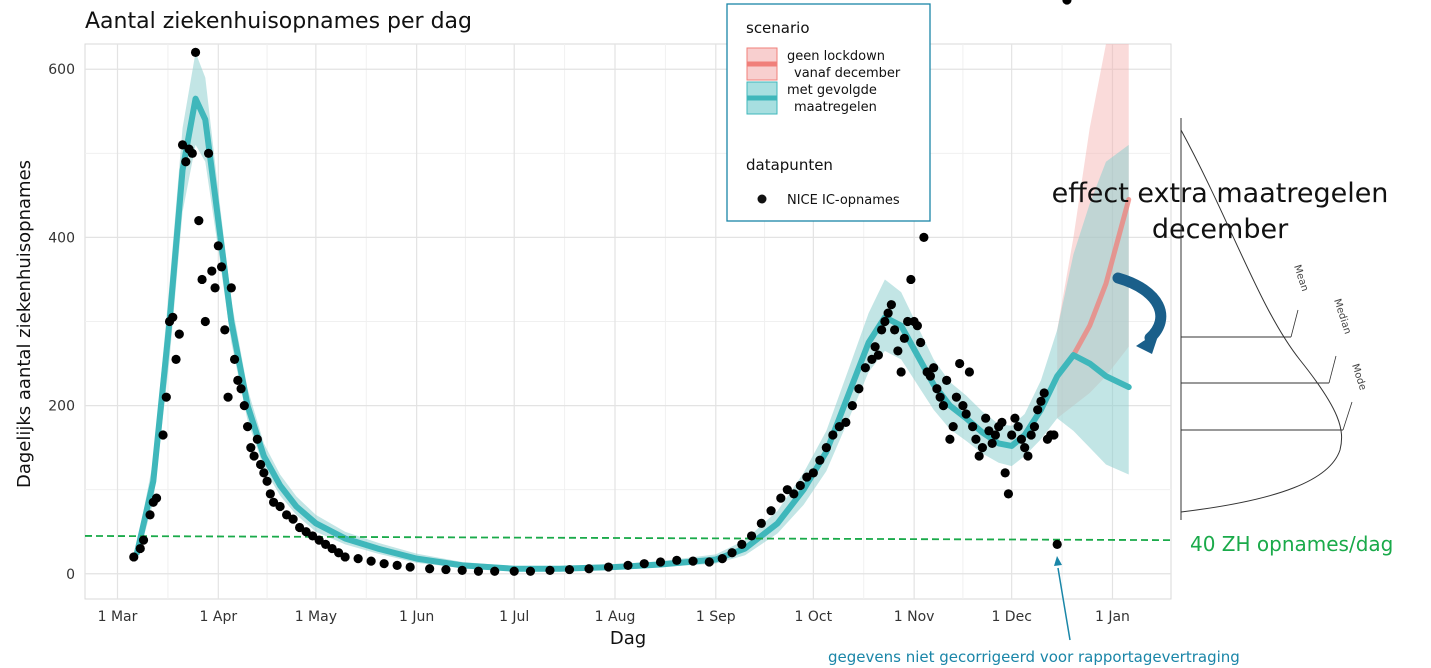 The width and height of the screenshot is (1431, 668). What do you see at coordinates (814, 617) in the screenshot?
I see `x-tick-label: 1 Oct` at bounding box center [814, 617].